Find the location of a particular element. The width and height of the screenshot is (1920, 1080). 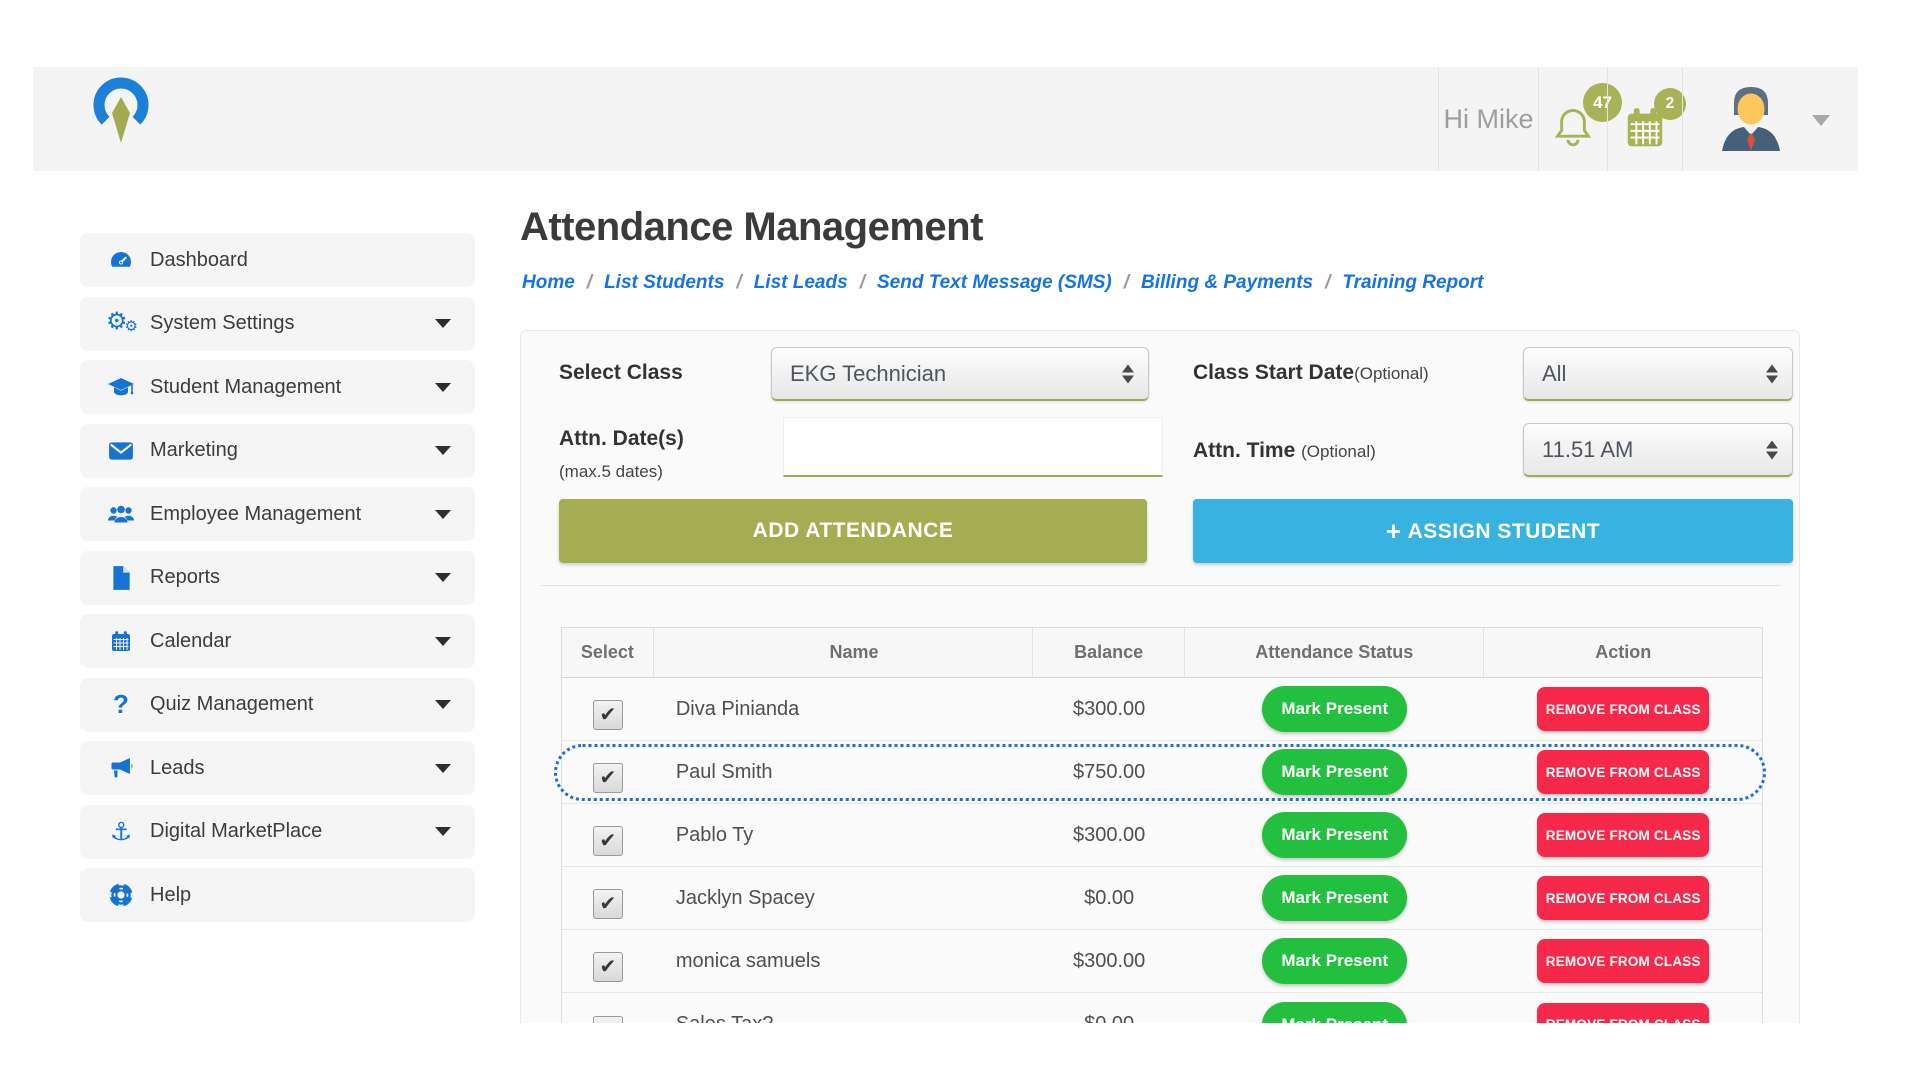

class-start-date-select: All is located at coordinates (1658, 374).